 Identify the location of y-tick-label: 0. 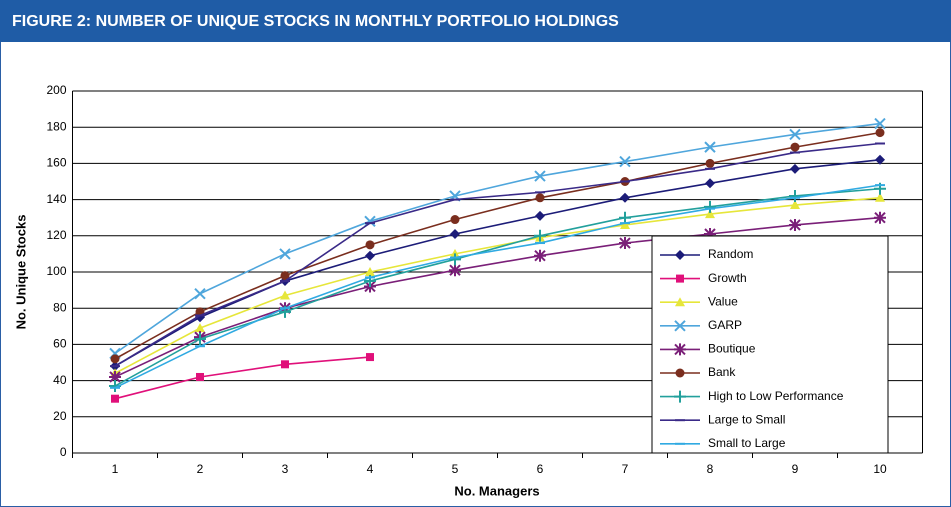
(63, 452).